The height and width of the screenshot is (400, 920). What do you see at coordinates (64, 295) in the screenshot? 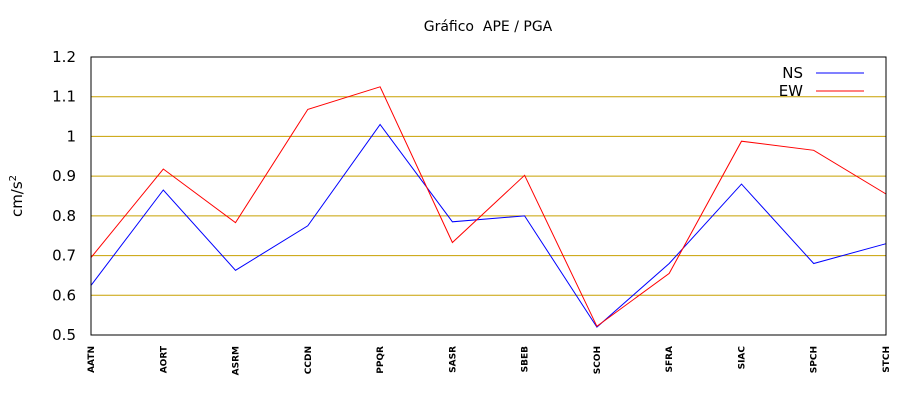
I see `y-tick-label: 0.6` at bounding box center [64, 295].